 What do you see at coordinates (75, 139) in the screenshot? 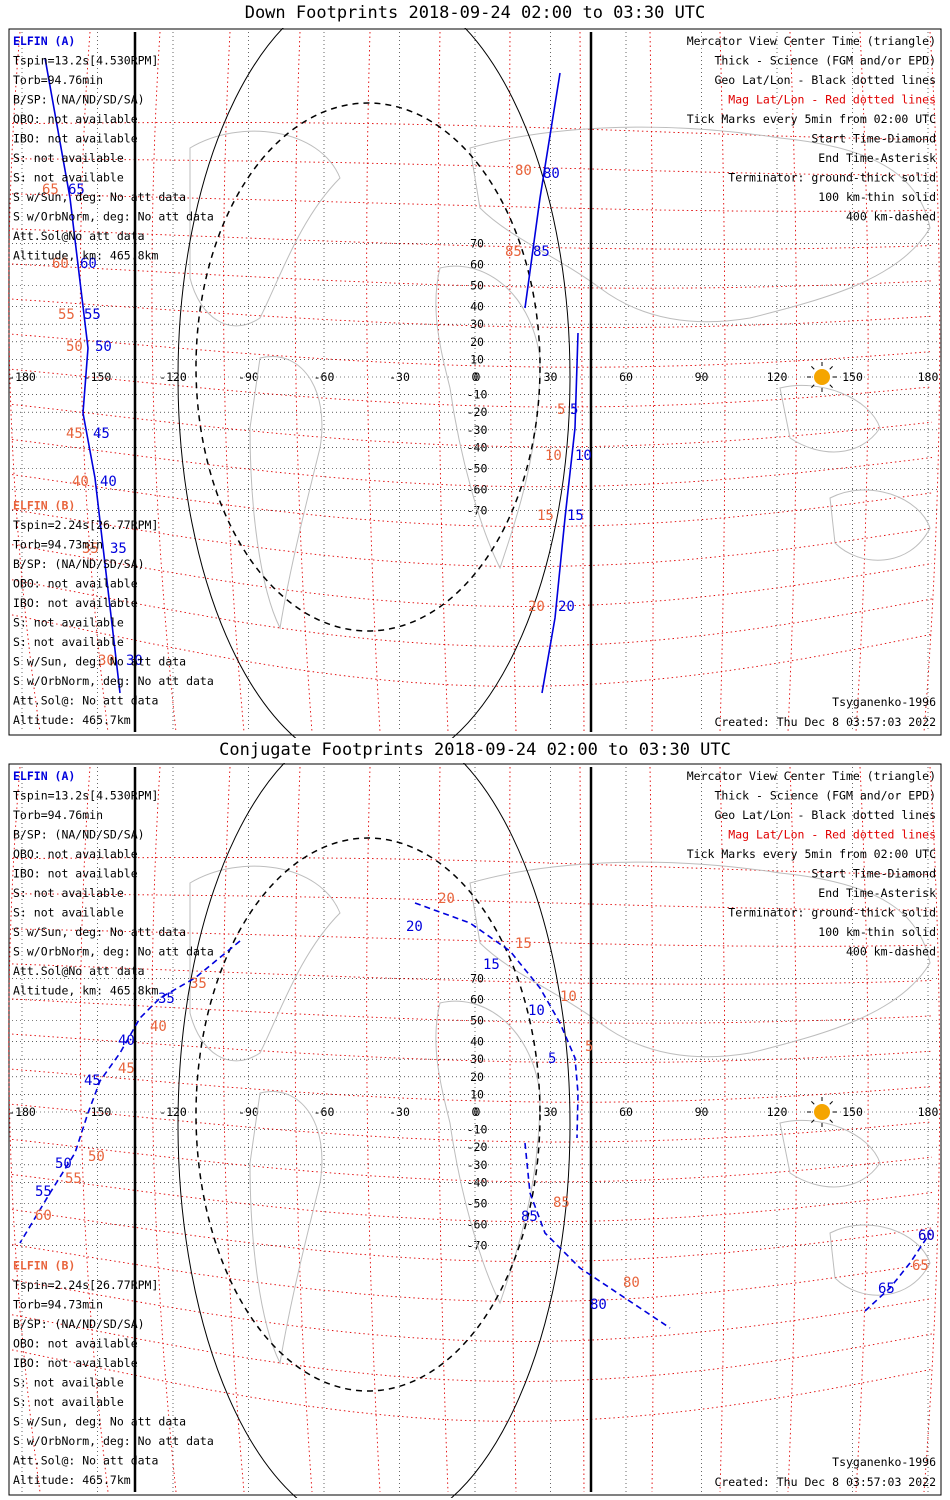
I see `elfin-a-info-line: IBO: not available` at bounding box center [75, 139].